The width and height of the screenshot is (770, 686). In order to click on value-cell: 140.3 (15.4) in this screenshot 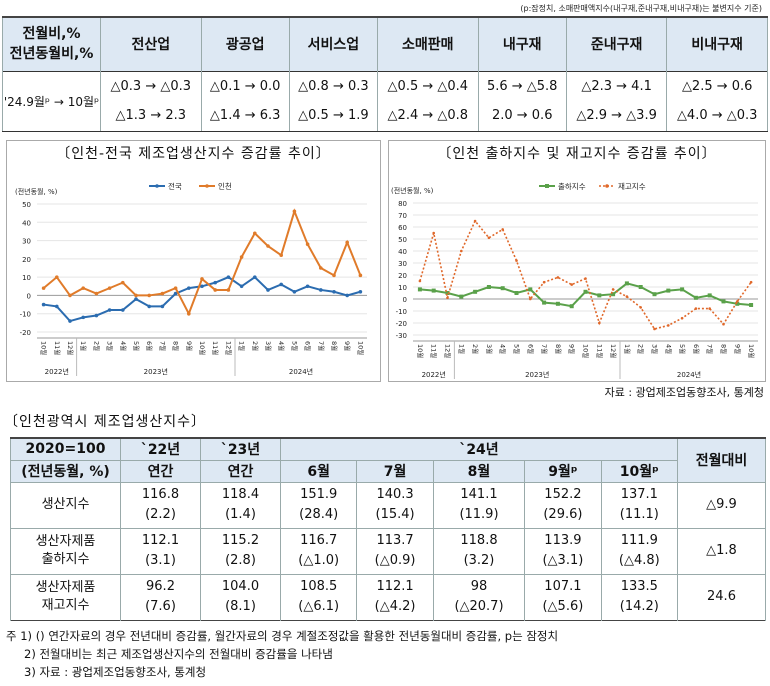, I will do `click(395, 504)`.